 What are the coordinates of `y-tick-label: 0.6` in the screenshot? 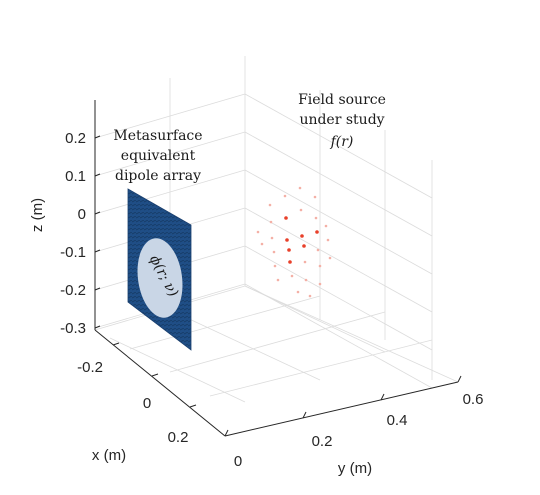 It's located at (473, 399).